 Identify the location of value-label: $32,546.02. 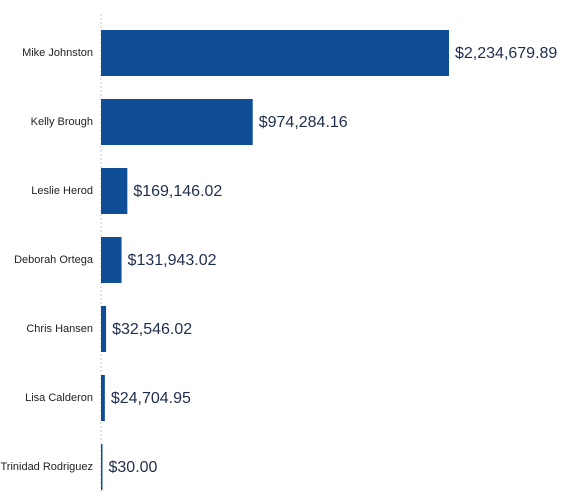
(152, 329).